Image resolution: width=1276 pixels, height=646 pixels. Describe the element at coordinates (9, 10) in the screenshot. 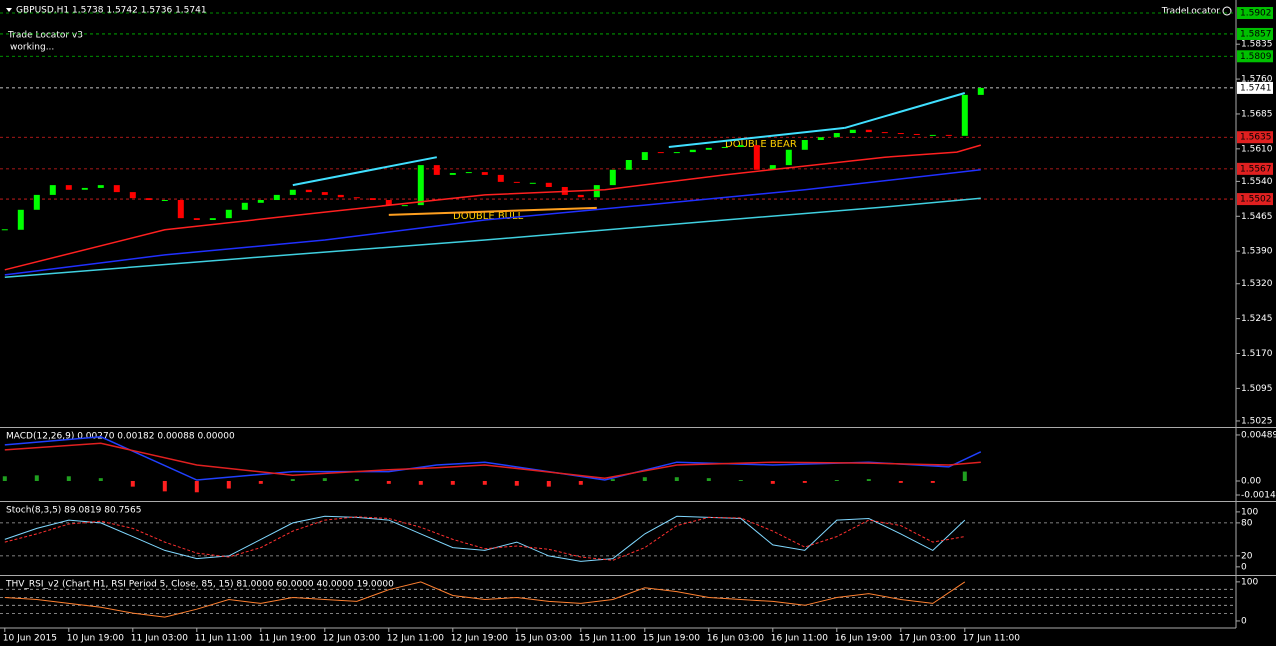

I see `menu-arrow` at that location.